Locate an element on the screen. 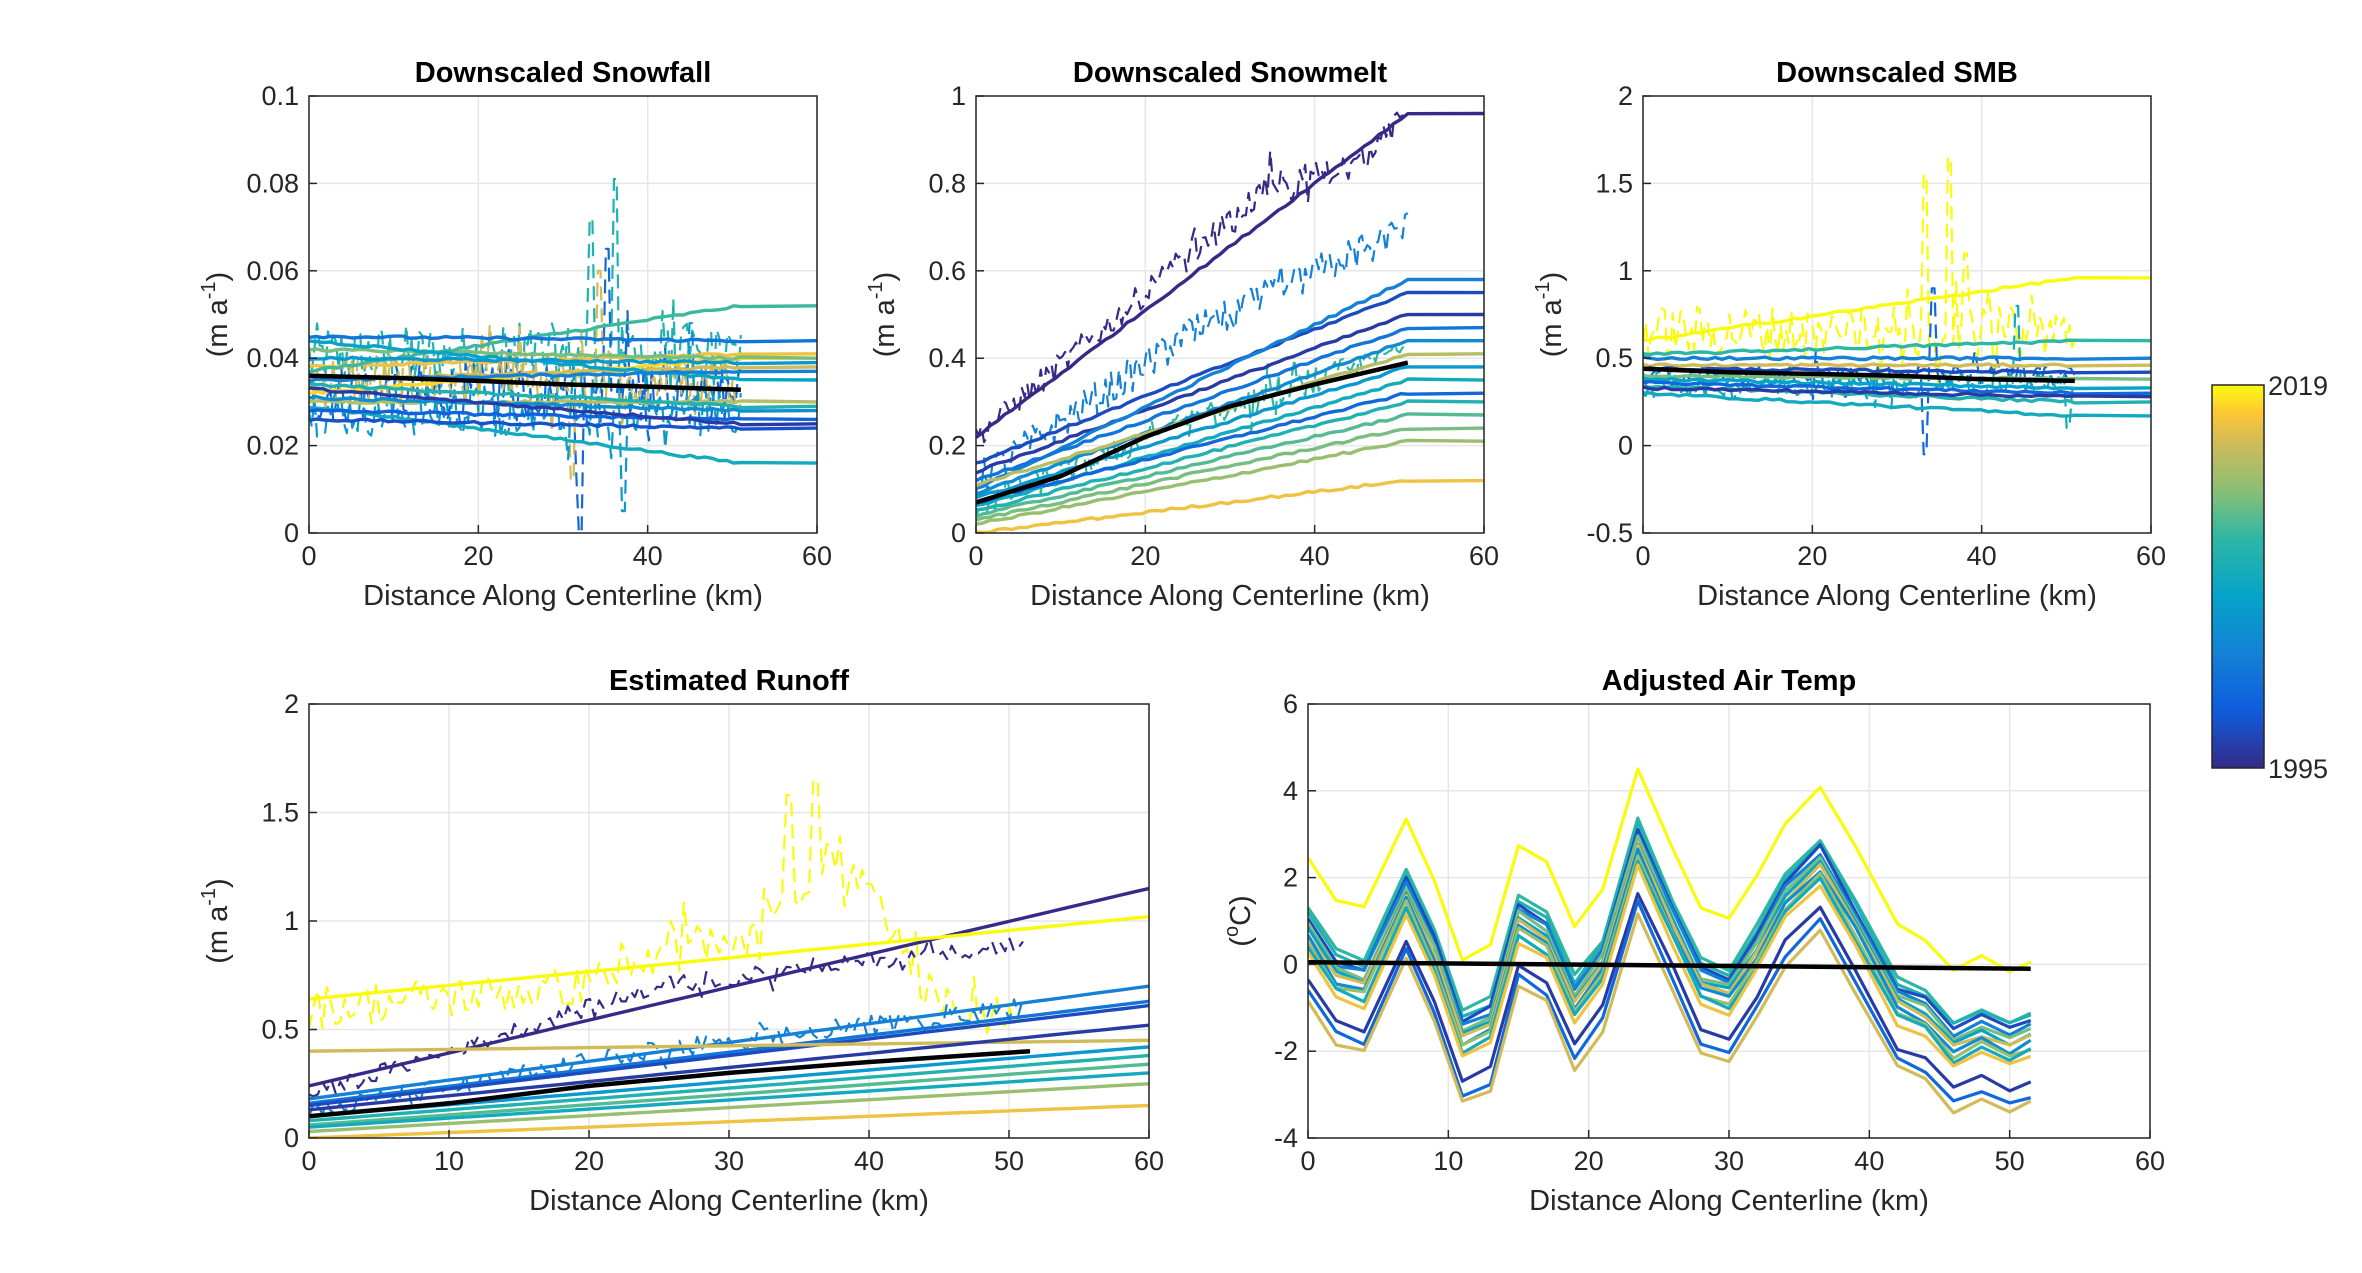 Image resolution: width=2362 pixels, height=1273 pixels. y-tick-label: -4 is located at coordinates (1286, 1138).